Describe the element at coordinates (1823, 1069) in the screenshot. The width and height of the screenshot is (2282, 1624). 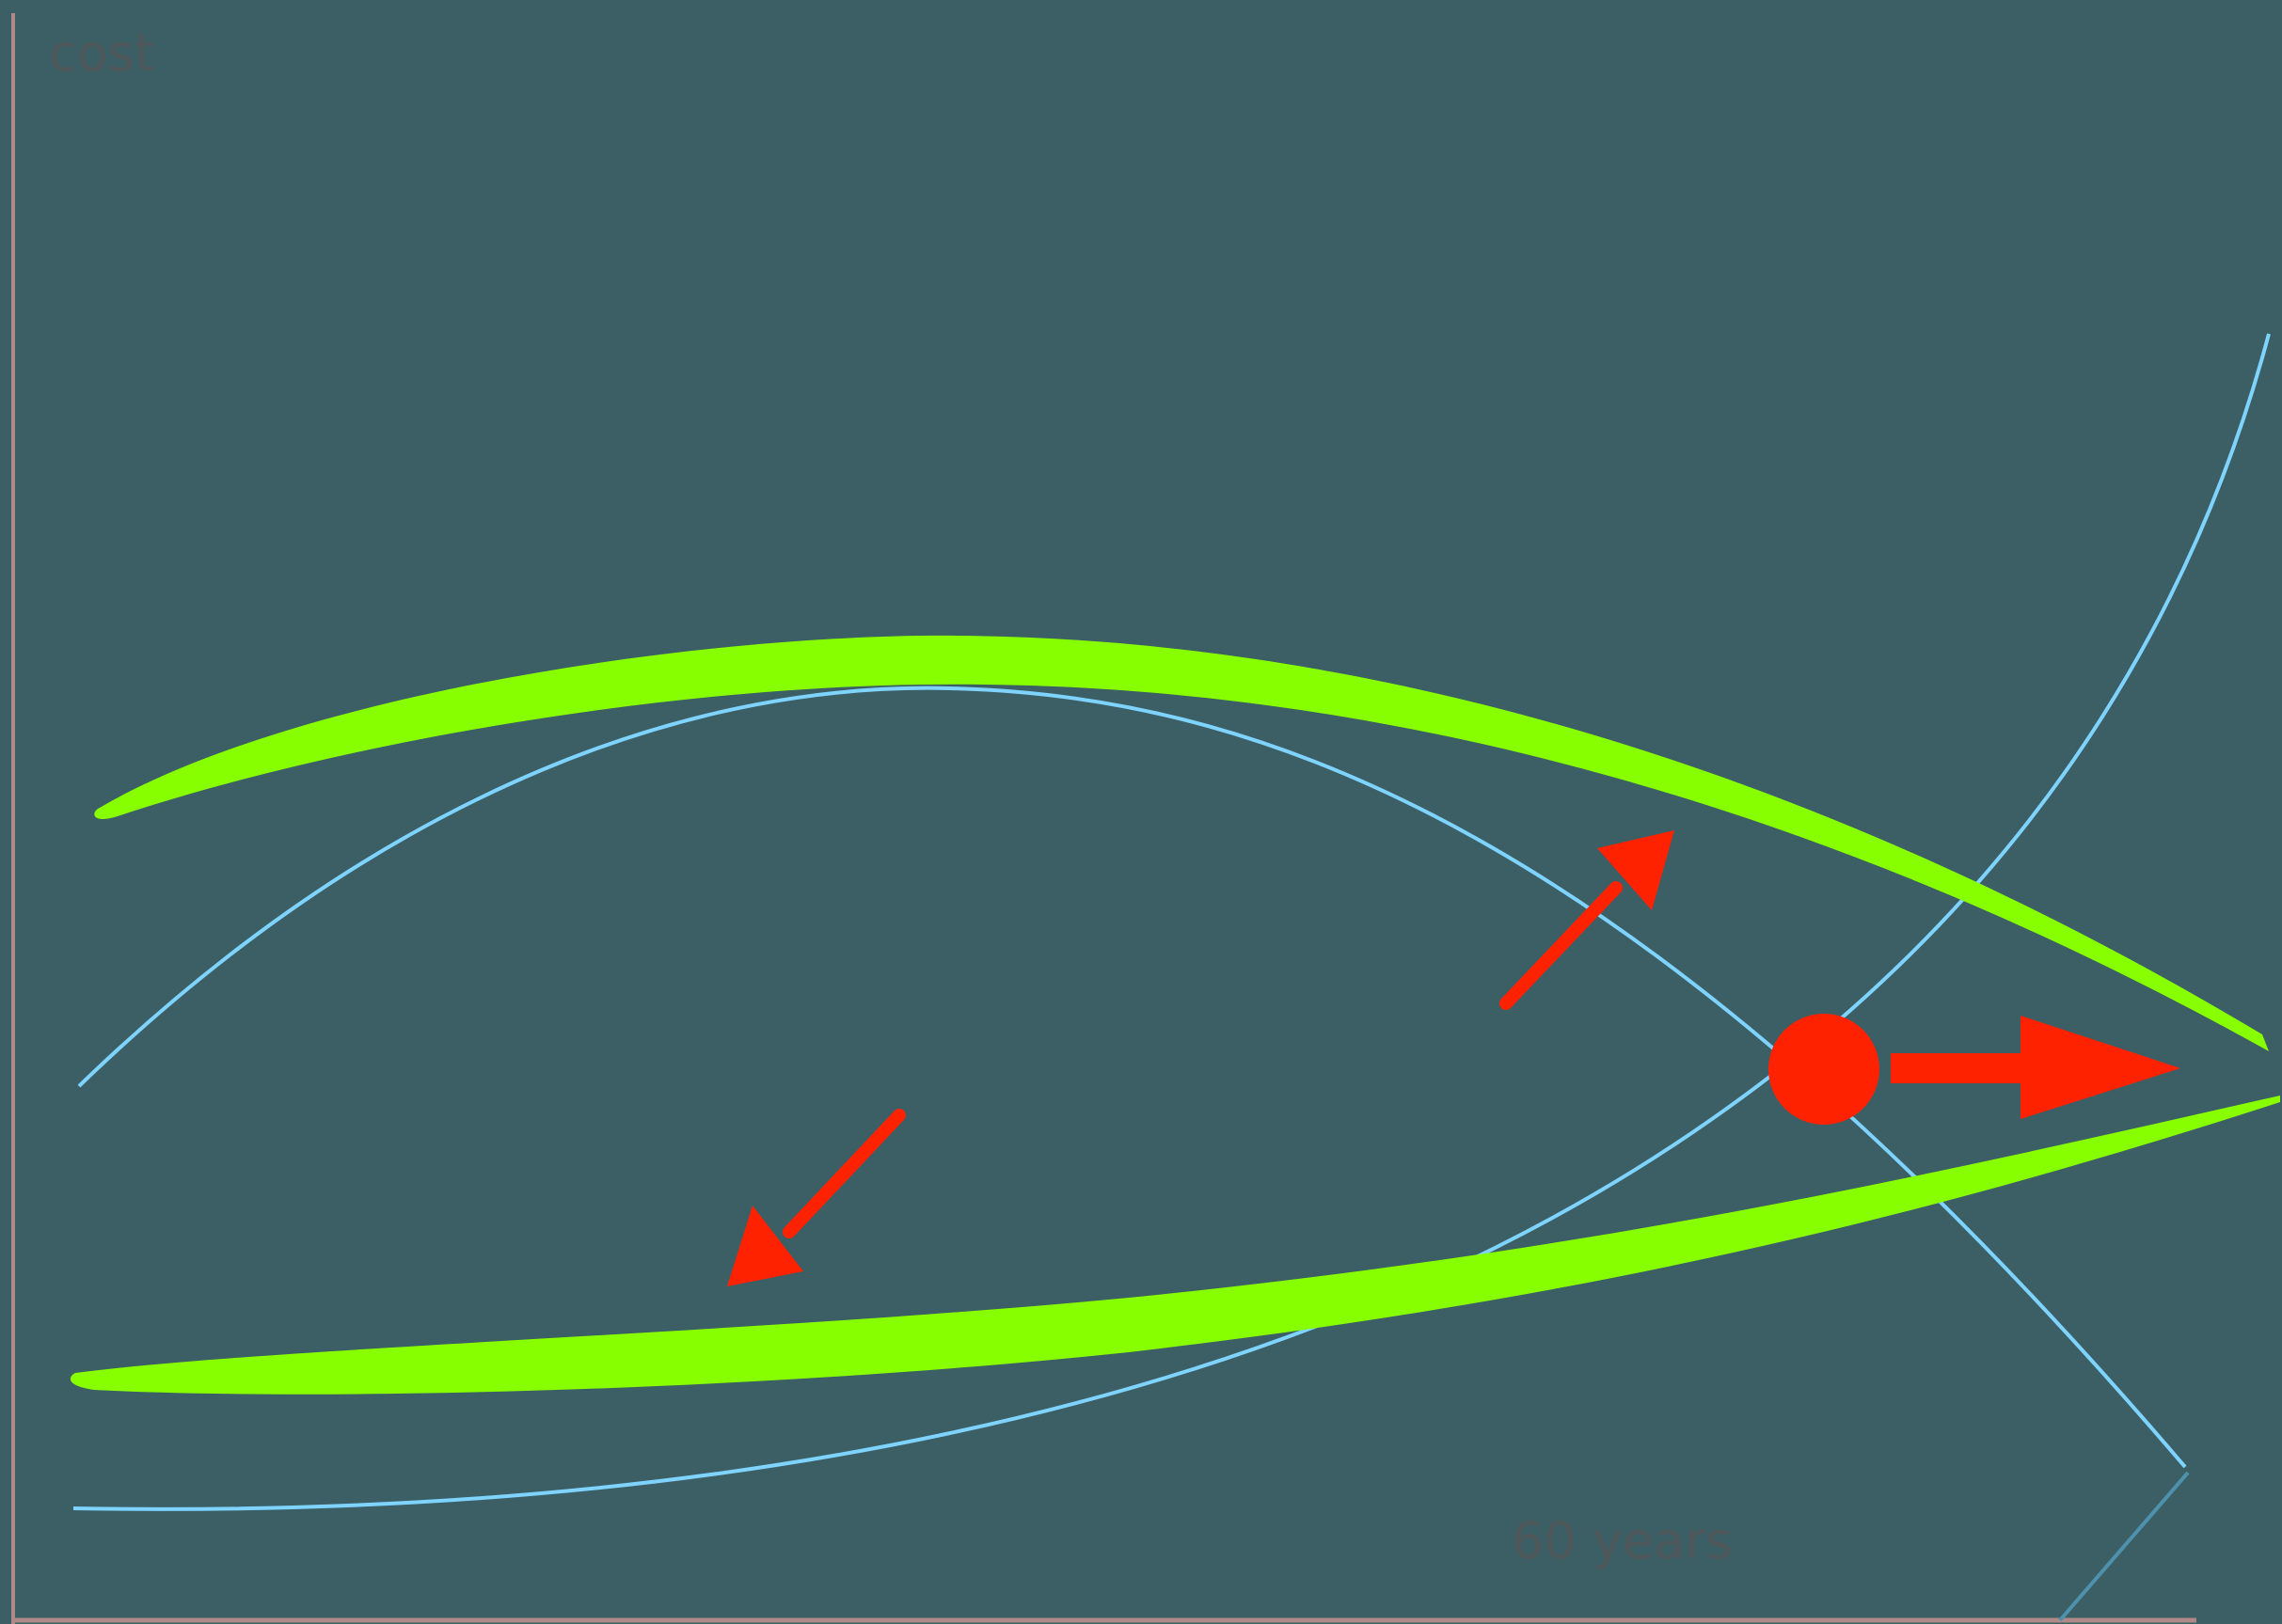
I see `optimum-dot` at that location.